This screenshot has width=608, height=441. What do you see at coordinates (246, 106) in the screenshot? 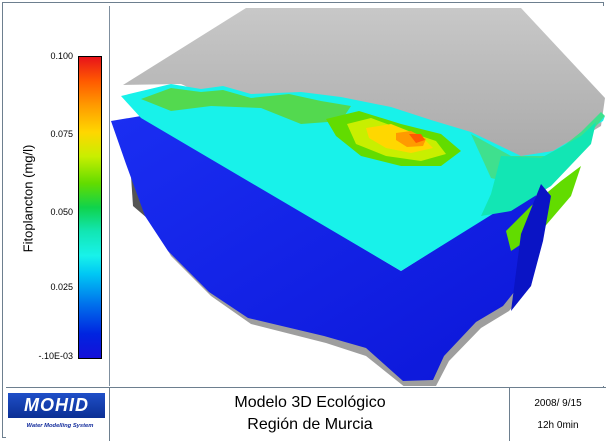
I see `chlorophyll-band` at bounding box center [246, 106].